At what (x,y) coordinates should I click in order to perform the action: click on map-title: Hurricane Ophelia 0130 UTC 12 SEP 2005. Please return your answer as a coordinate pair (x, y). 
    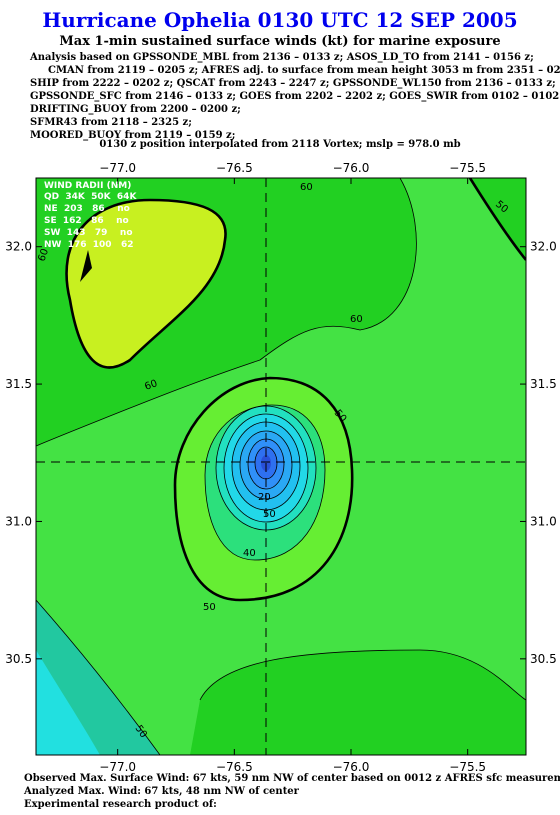
    Looking at the image, I should click on (280, 20).